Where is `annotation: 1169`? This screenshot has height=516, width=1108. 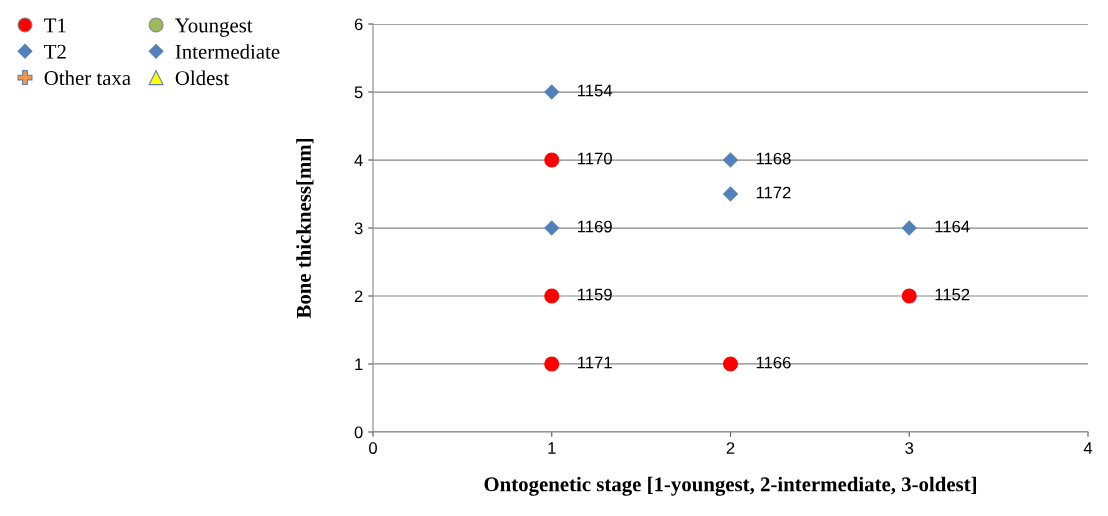 annotation: 1169 is located at coordinates (595, 226).